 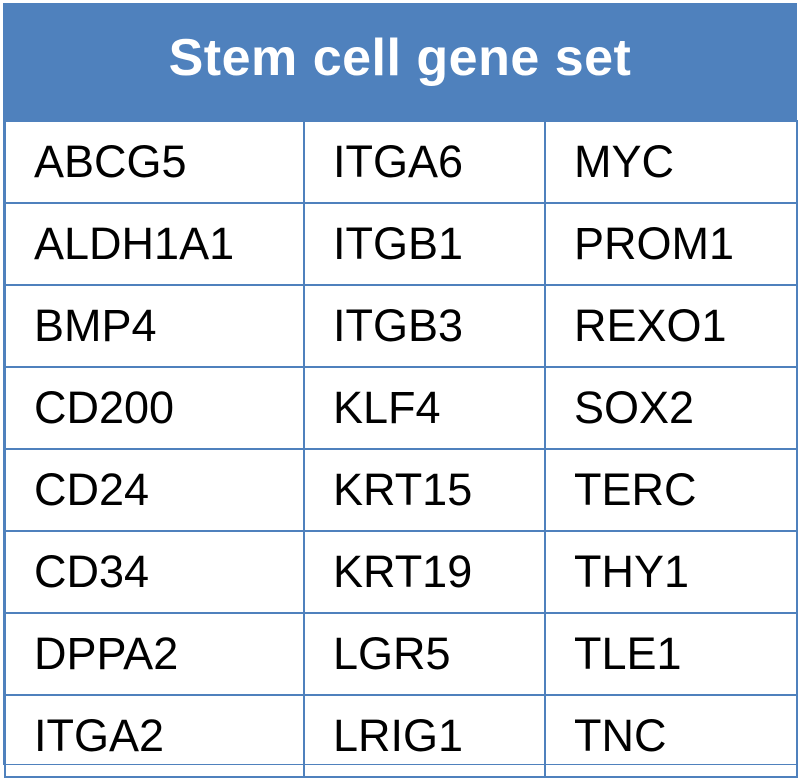 I want to click on table-row: ABCG5 ITGA6 MYC, so click(x=401, y=162).